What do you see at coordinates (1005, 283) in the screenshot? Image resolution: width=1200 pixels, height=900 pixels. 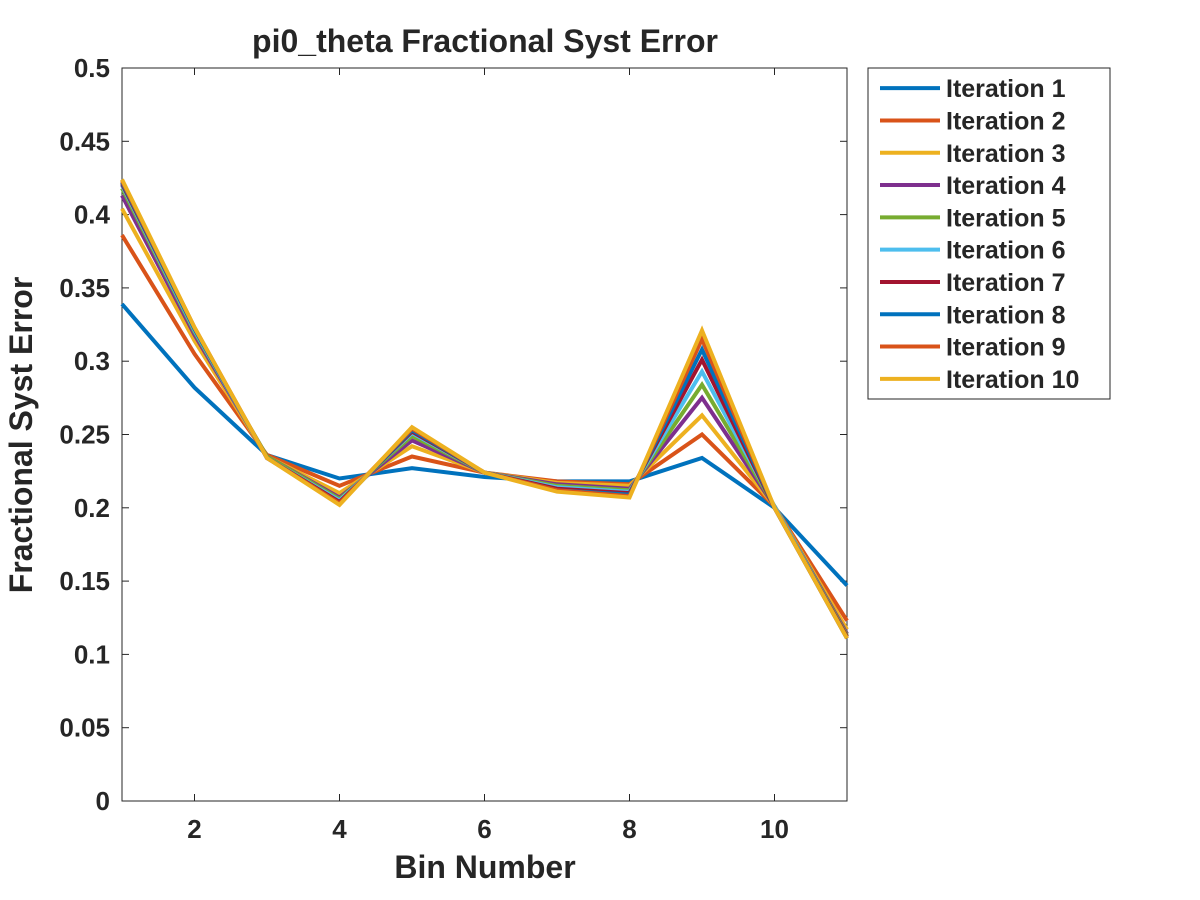 I see `legend-label: Iteration 7` at bounding box center [1005, 283].